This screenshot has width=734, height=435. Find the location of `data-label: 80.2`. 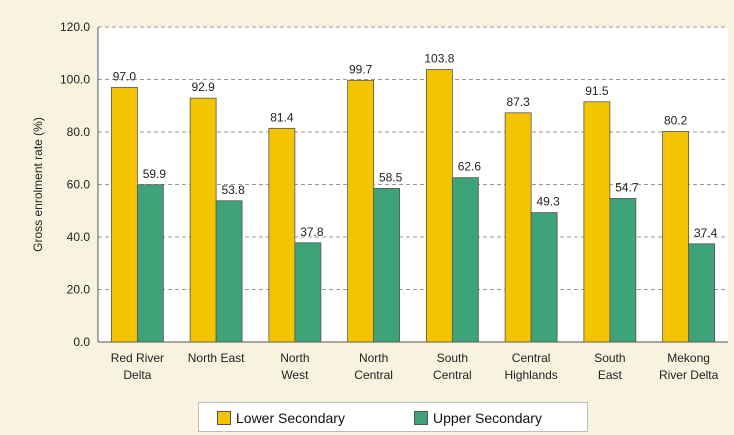

data-label: 80.2 is located at coordinates (676, 120).